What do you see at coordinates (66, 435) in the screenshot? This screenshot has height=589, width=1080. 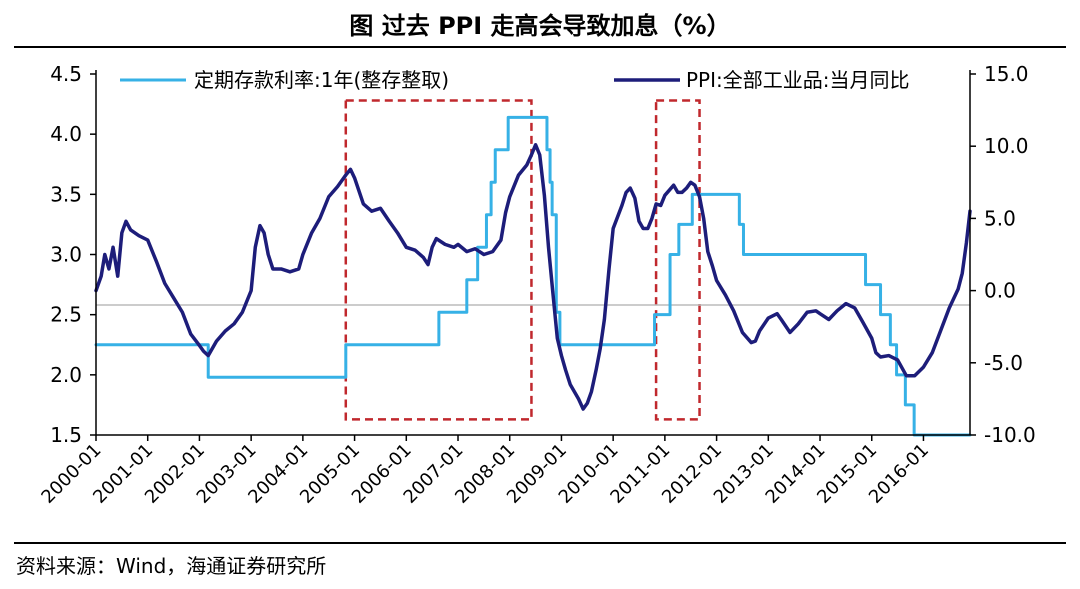 I see `y-left-tick-label: 1.5` at bounding box center [66, 435].